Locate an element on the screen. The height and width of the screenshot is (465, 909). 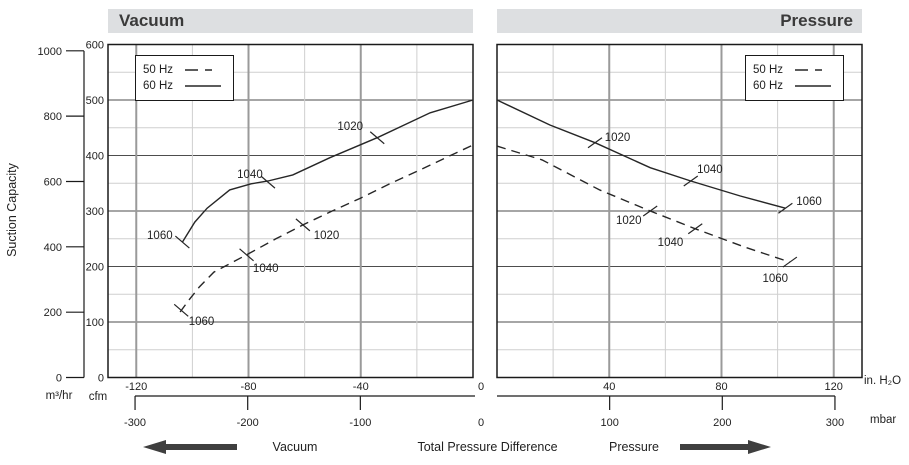
pressure-panel-header: Pressure is located at coordinates (679, 21).